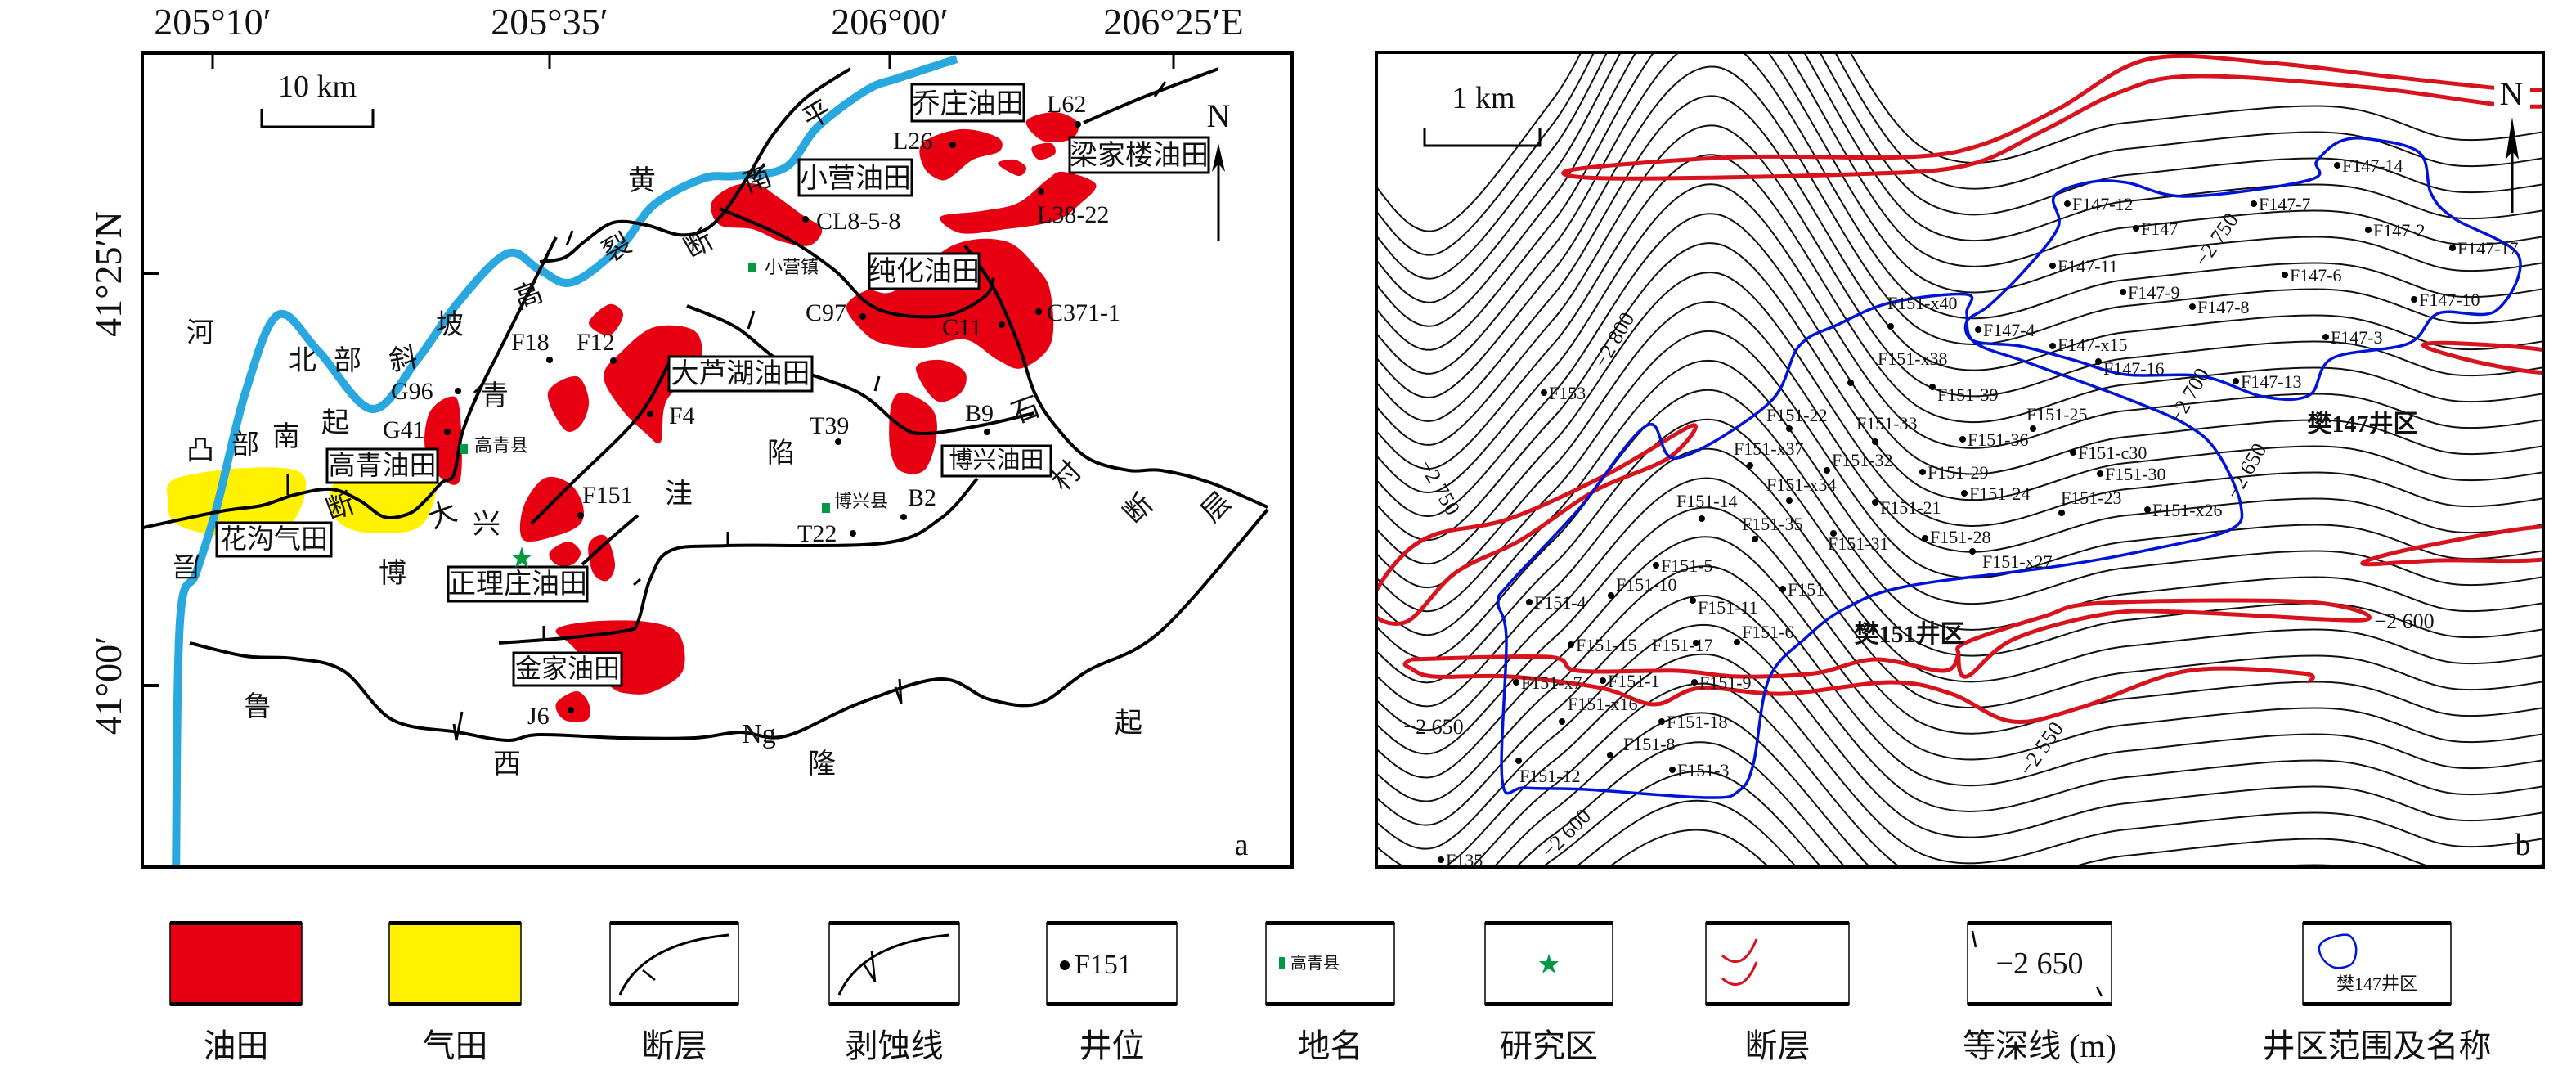 This screenshot has height=1070, width=2576. Describe the element at coordinates (1433, 727) in the screenshot. I see `contour-depth-label: −2 650` at that location.